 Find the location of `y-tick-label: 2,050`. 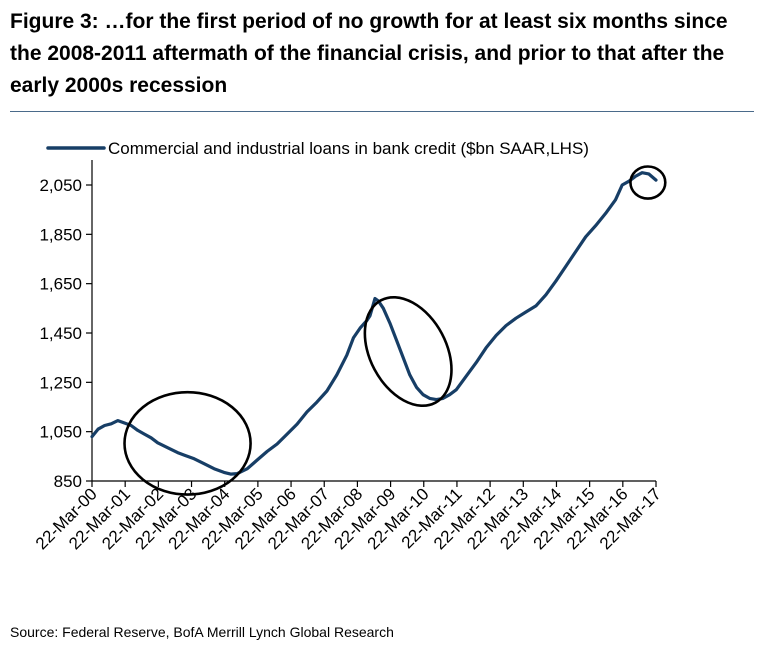

y-tick-label: 2,050 is located at coordinates (60, 185).